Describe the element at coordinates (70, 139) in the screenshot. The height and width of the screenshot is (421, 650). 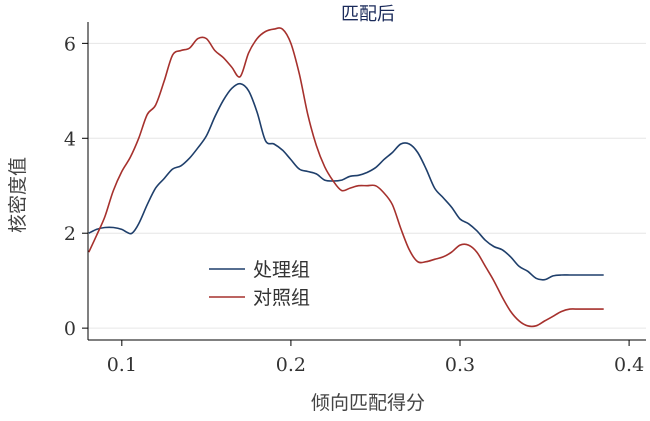
I see `y-tick-label: 4` at that location.